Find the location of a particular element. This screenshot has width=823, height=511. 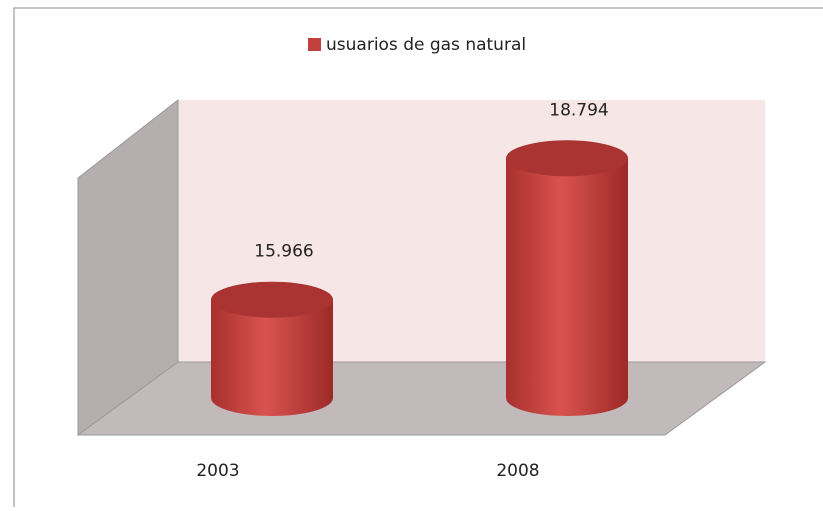

floor is located at coordinates (421, 398).